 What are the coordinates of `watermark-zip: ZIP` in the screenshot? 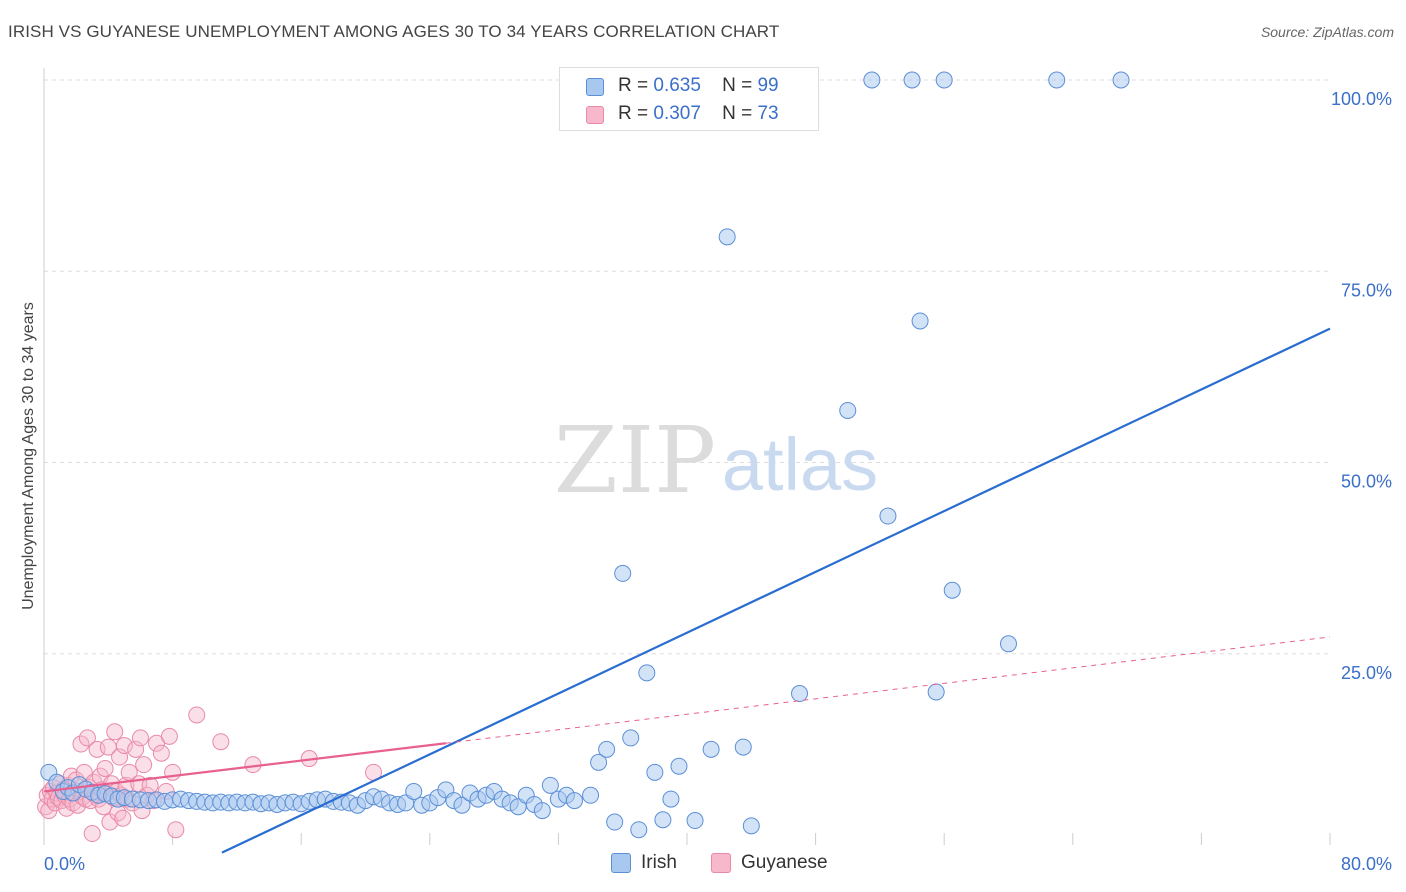 It's located at (635, 460).